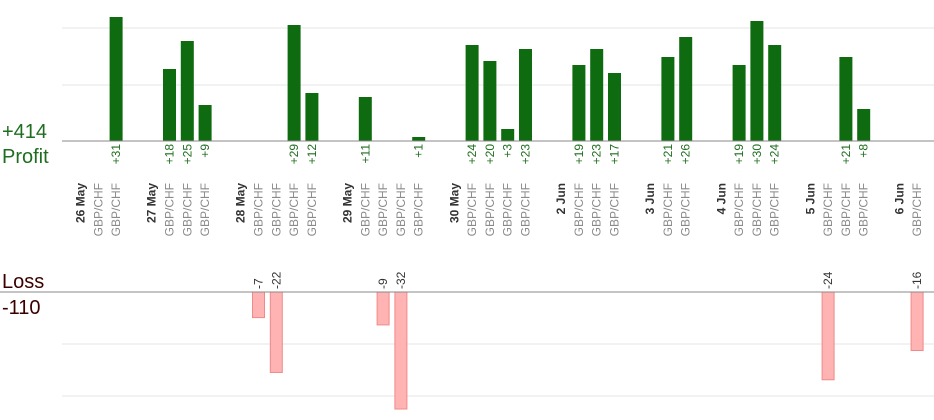 The width and height of the screenshot is (934, 420). What do you see at coordinates (508, 151) in the screenshot?
I see `profit-value-label: +3` at bounding box center [508, 151].